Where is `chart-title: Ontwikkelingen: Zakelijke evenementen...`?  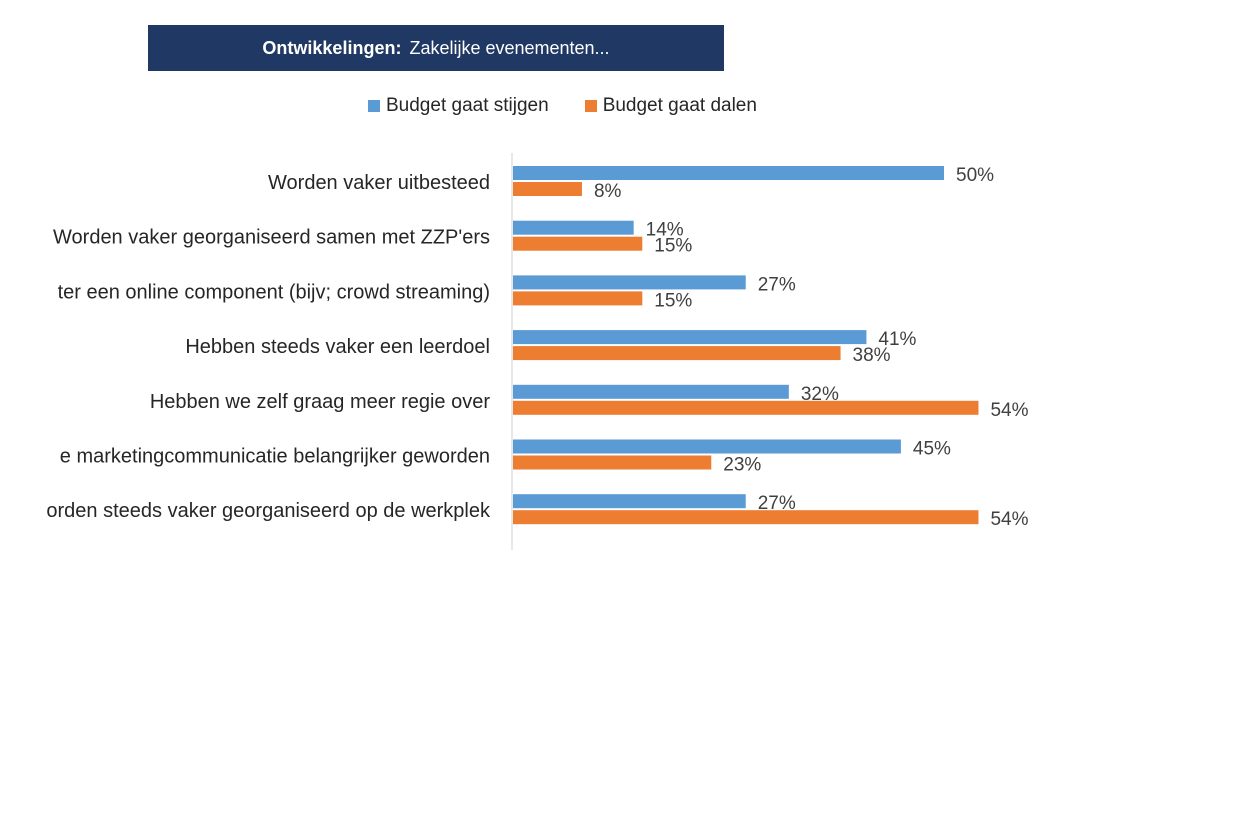 chart-title: Ontwikkelingen: Zakelijke evenementen... is located at coordinates (436, 48).